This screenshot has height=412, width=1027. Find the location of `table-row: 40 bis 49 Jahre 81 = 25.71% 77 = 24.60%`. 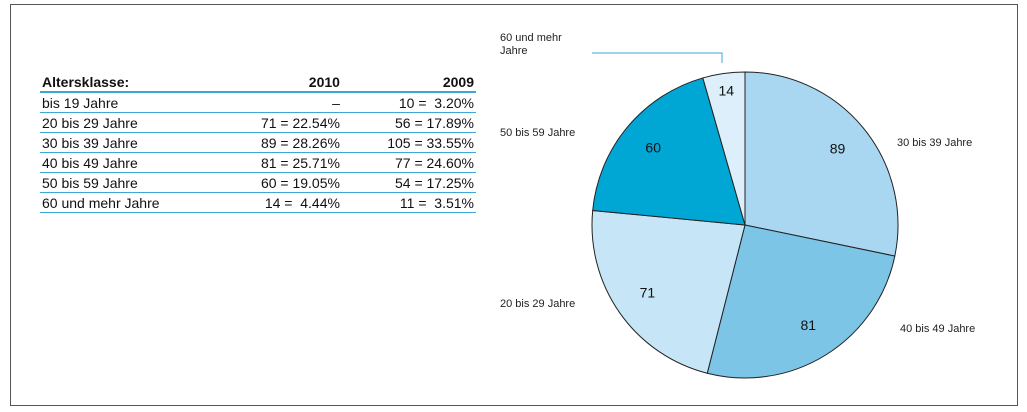

table-row: 40 bis 49 Jahre 81 = 25.71% 77 = 24.60% is located at coordinates (258, 162).